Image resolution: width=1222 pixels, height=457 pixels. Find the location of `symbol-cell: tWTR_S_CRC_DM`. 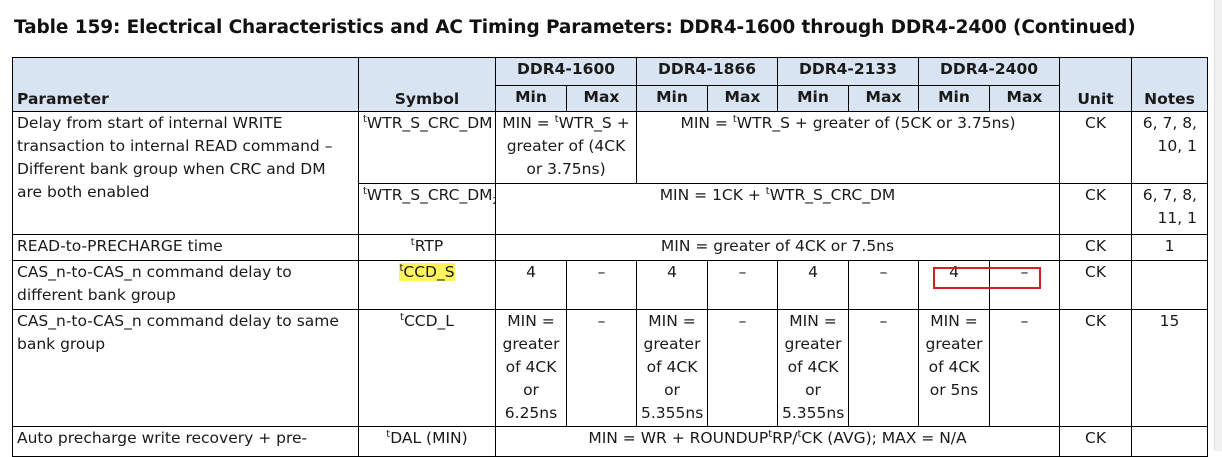

symbol-cell: tWTR_S_CRC_DM is located at coordinates (427, 147).